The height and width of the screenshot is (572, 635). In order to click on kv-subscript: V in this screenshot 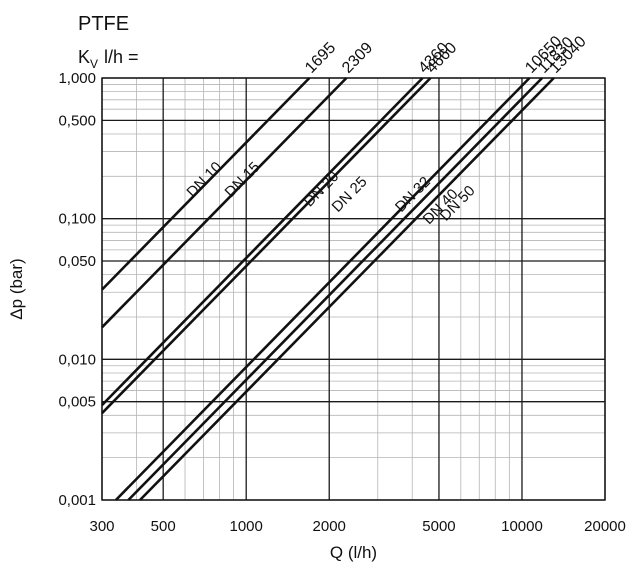, I will do `click(94, 64)`.